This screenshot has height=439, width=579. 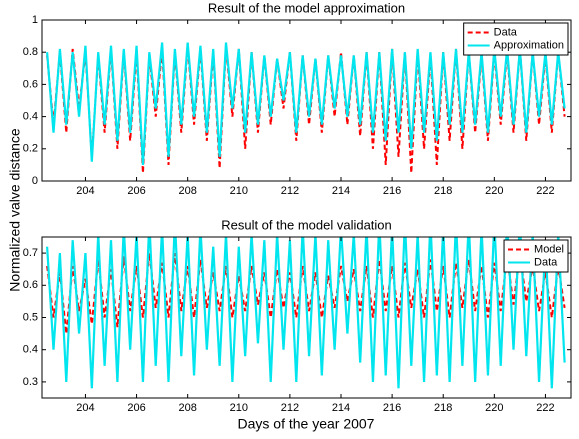 I want to click on y-tick-label: 0.5, so click(x=30, y=317).